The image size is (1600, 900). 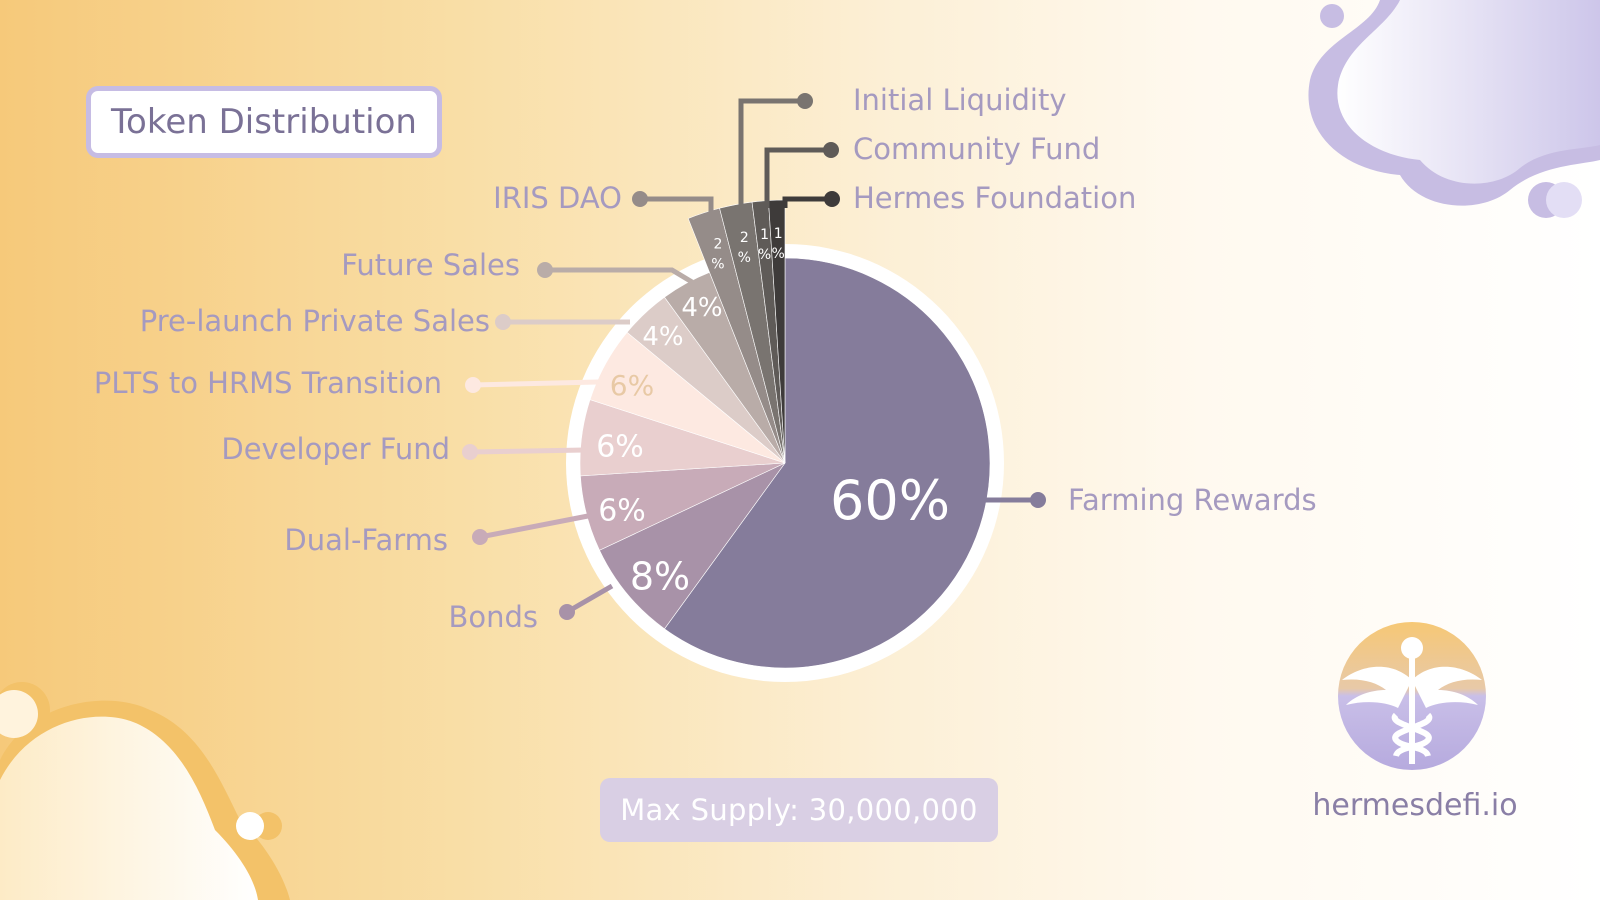 I want to click on slice-label: Dual-Farms, so click(x=366, y=540).